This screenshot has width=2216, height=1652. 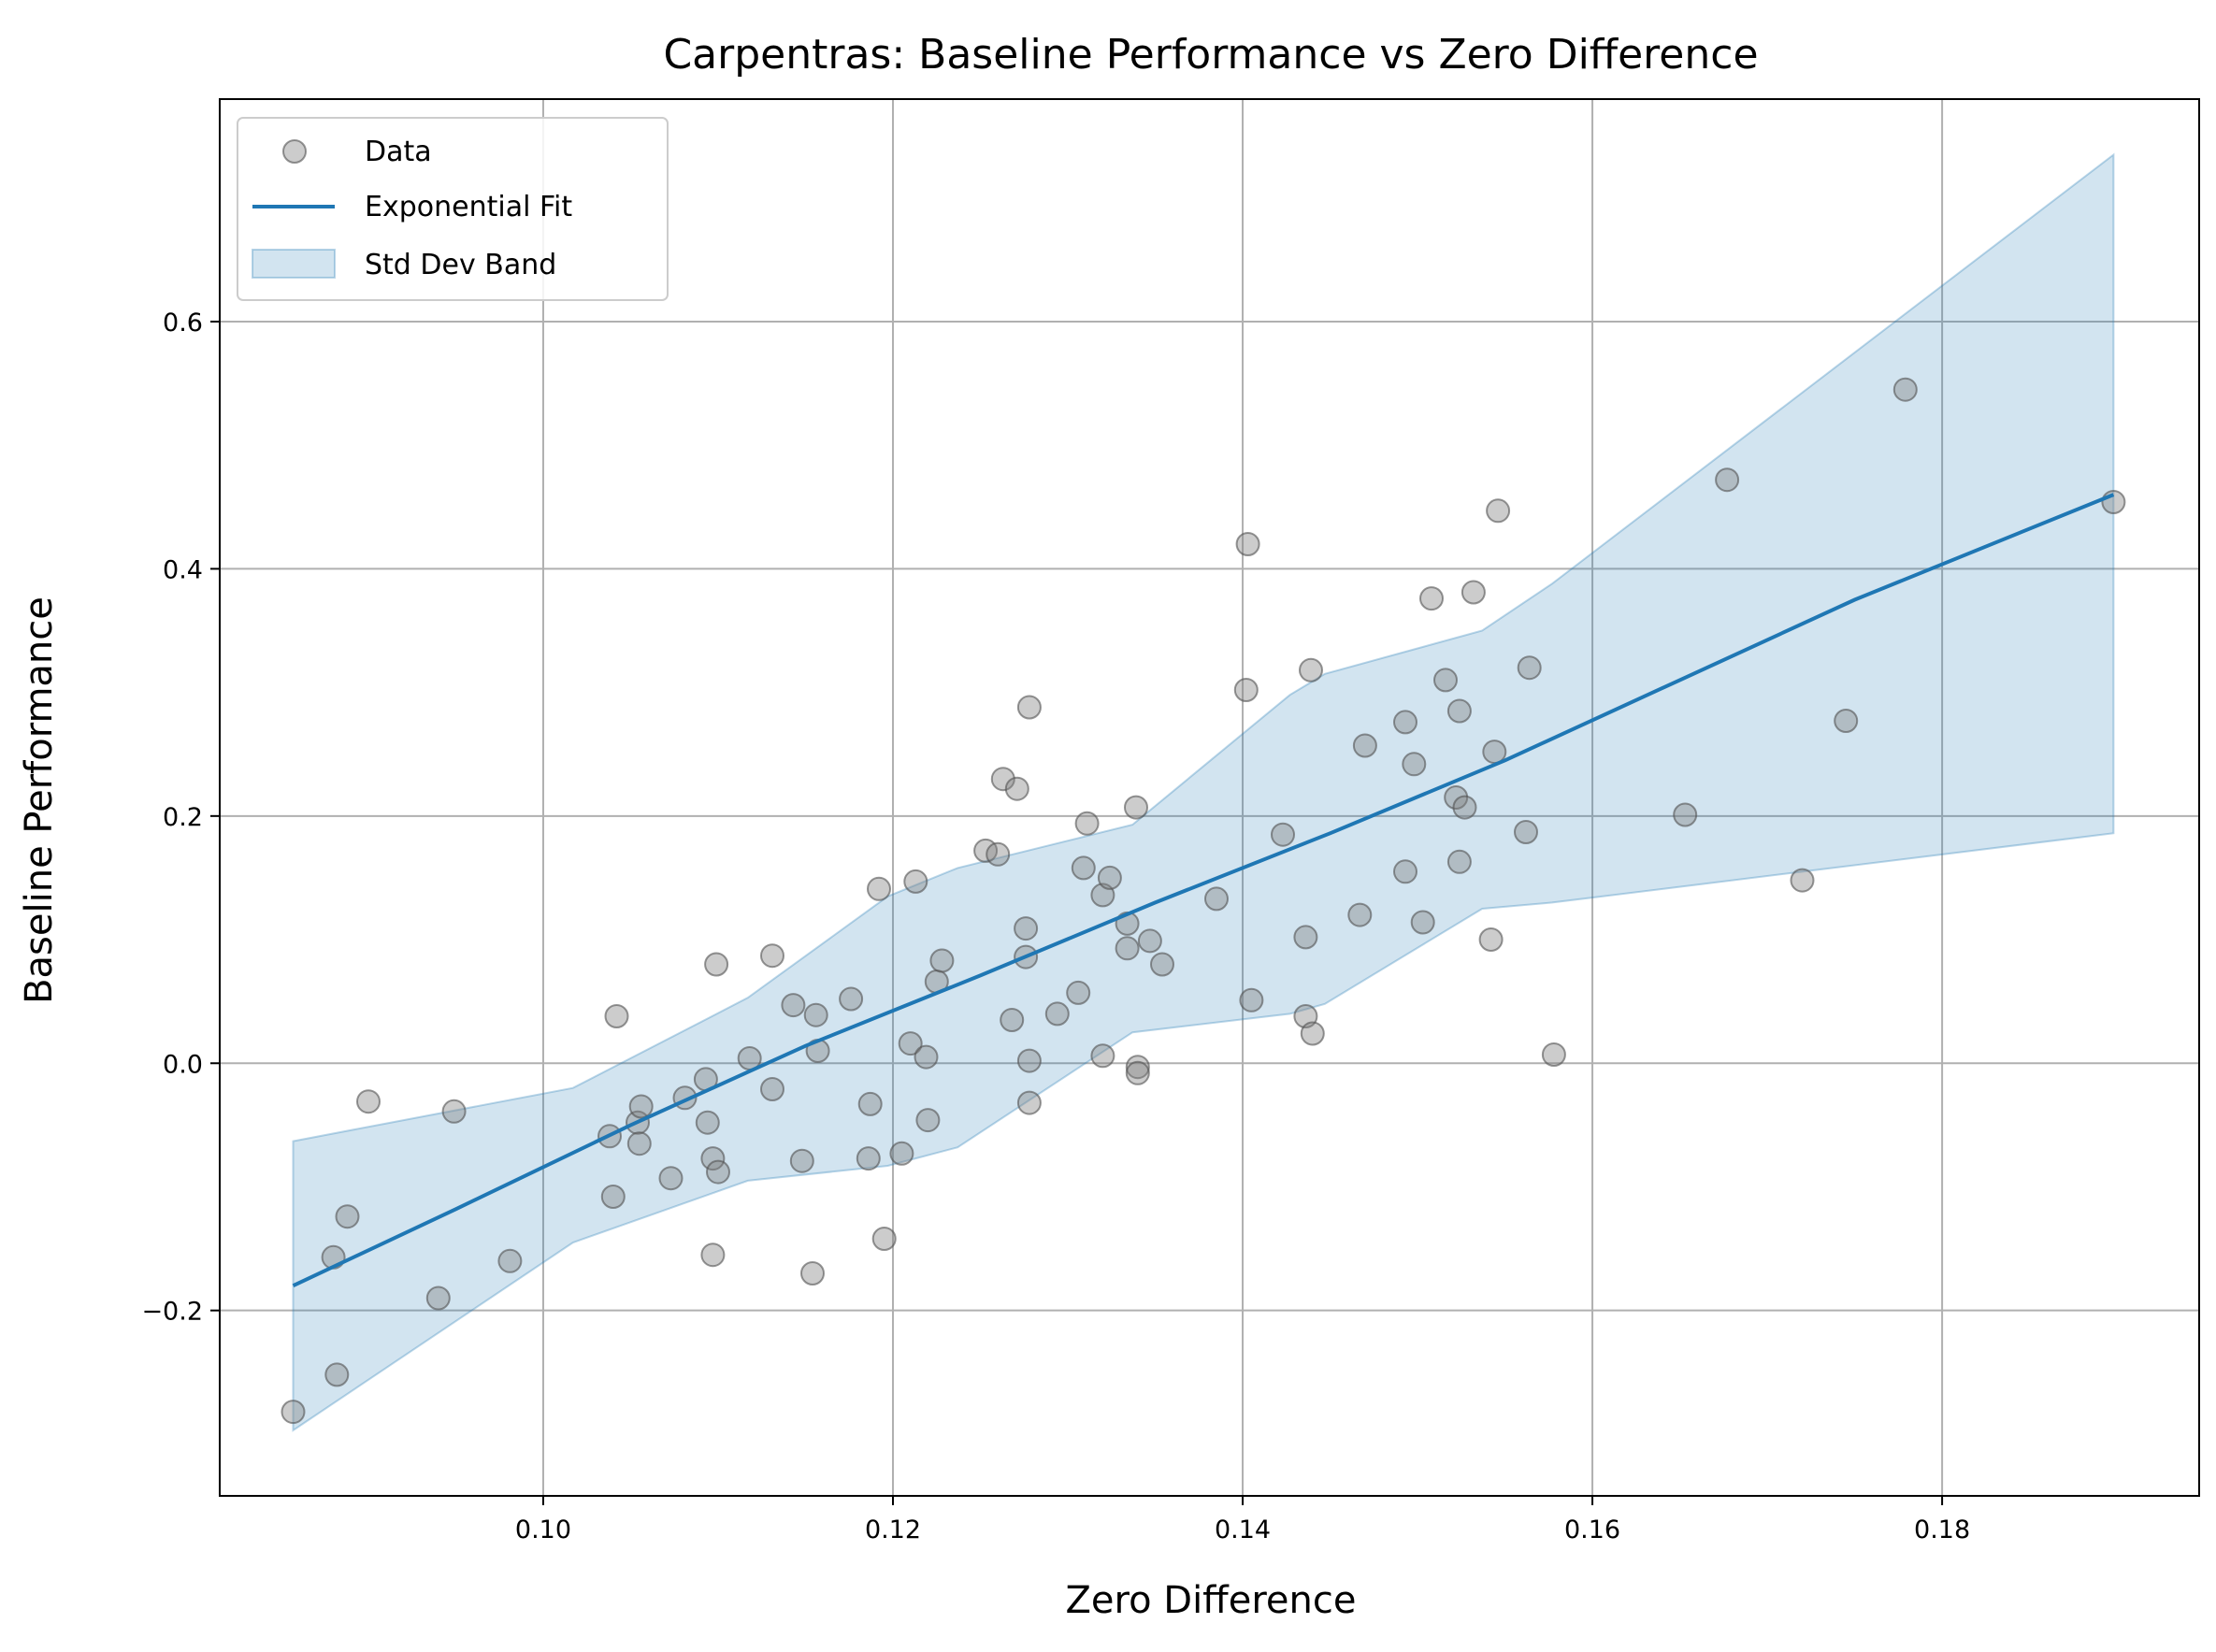 I want to click on x-tick-label: 0.14, so click(x=1243, y=1530).